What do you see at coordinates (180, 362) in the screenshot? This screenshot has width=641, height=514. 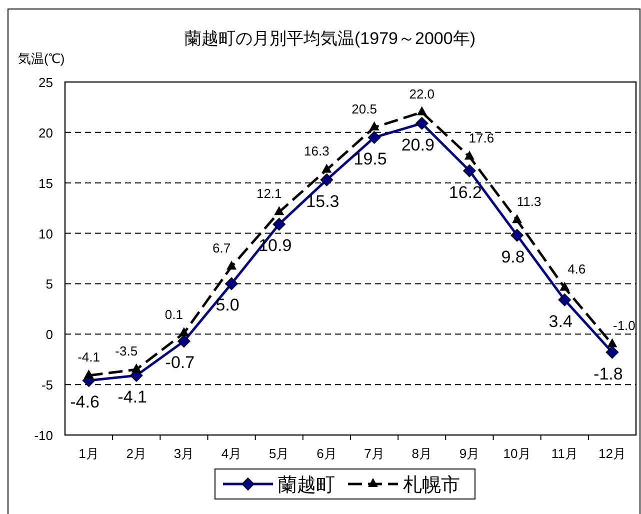 I see `data-label: -0.7` at bounding box center [180, 362].